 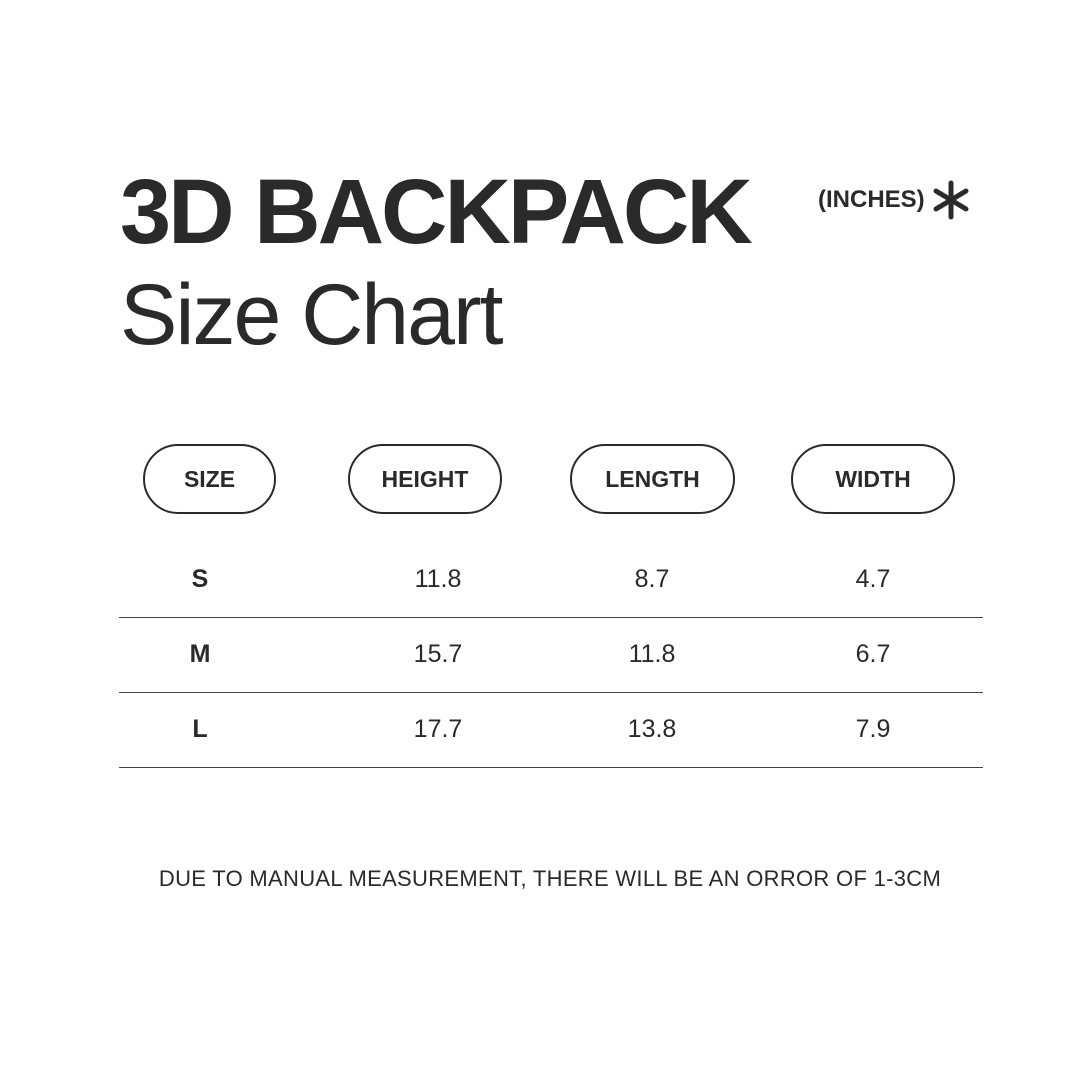 What do you see at coordinates (311, 315) in the screenshot?
I see `page-subtitle: Size Chart` at bounding box center [311, 315].